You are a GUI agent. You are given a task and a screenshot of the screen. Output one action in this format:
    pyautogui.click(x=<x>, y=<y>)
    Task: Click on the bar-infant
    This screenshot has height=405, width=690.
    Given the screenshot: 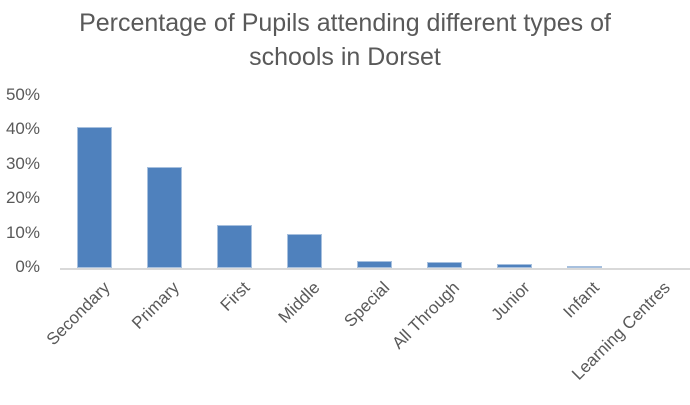 What is the action you would take?
    pyautogui.click(x=584, y=266)
    